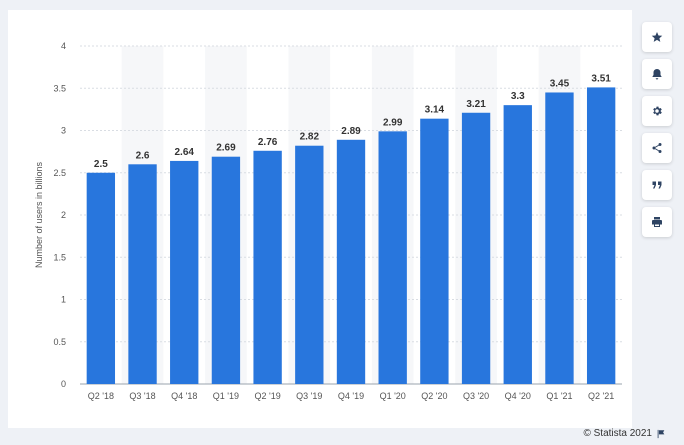  Describe the element at coordinates (476, 104) in the screenshot. I see `data-label: 3.21` at that location.